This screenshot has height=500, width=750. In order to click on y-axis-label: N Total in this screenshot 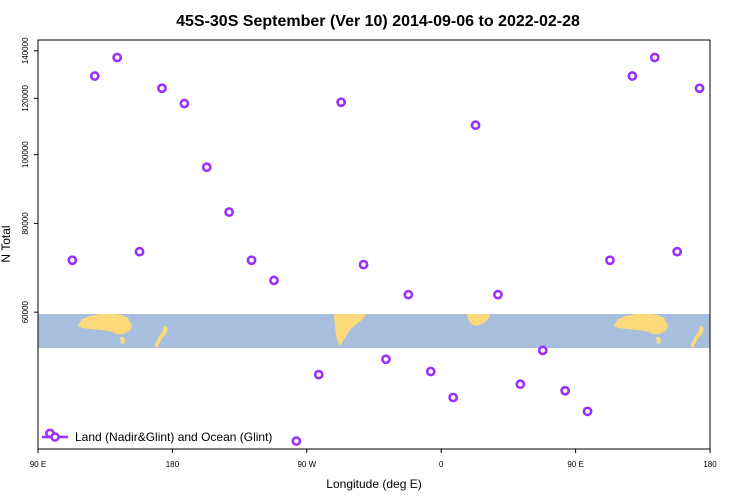, I will do `click(6, 243)`.